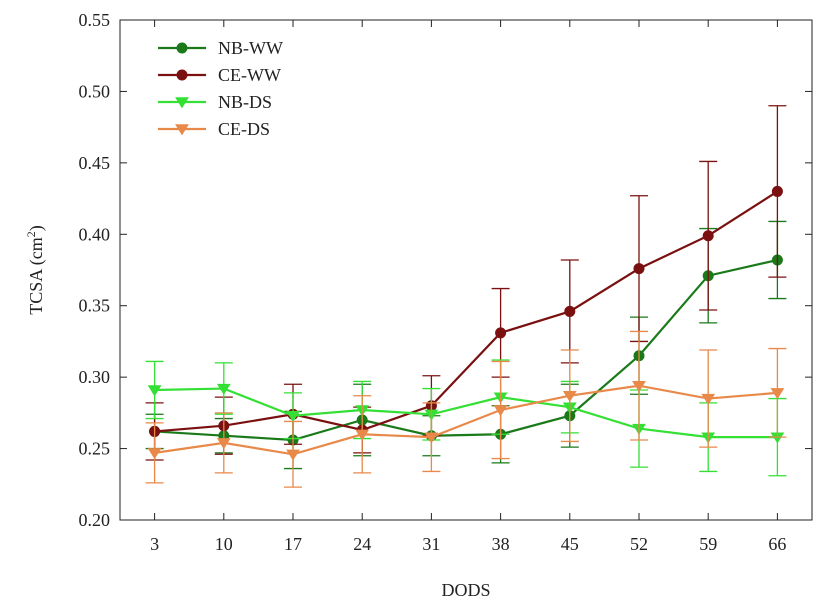  Describe the element at coordinates (249, 75) in the screenshot. I see `legend-label: CE-WW` at that location.